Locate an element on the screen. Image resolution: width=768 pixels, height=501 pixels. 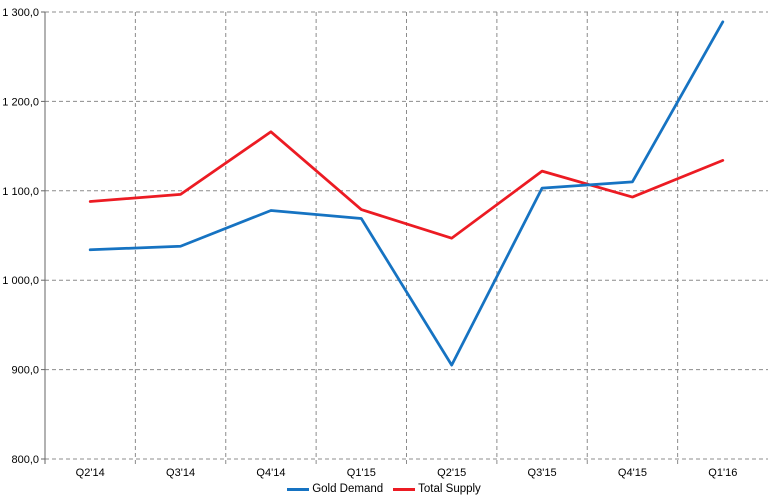
legend-item-total-supply: Total Supply is located at coordinates (437, 489).